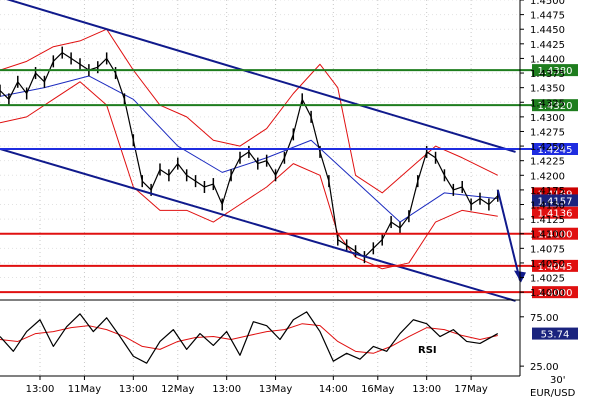 The image size is (590, 400). I want to click on arrow-shaft, so click(508, 235).